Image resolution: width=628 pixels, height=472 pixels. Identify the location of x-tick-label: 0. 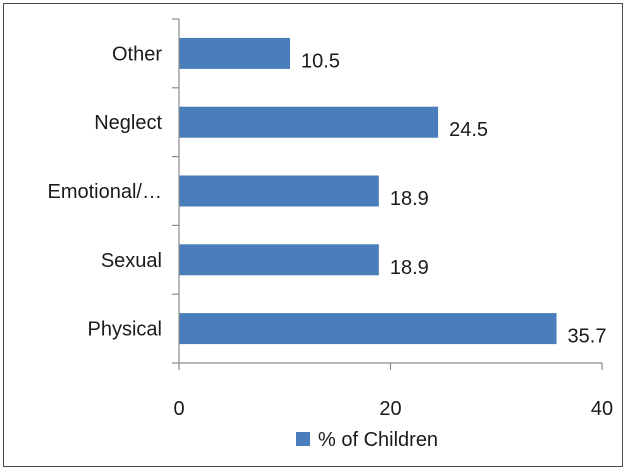
(178, 409).